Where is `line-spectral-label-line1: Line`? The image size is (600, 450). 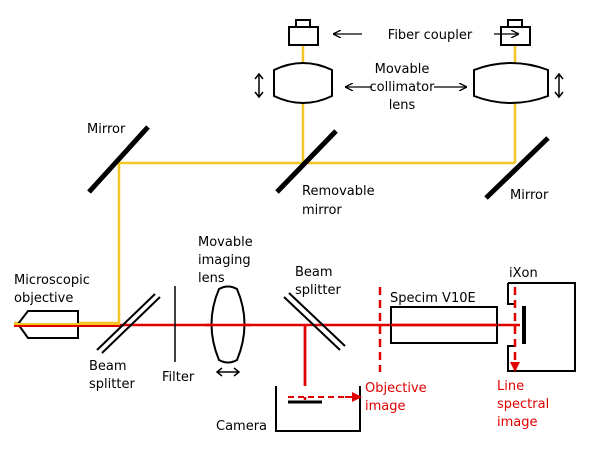
line-spectral-label-line1: Line is located at coordinates (510, 386).